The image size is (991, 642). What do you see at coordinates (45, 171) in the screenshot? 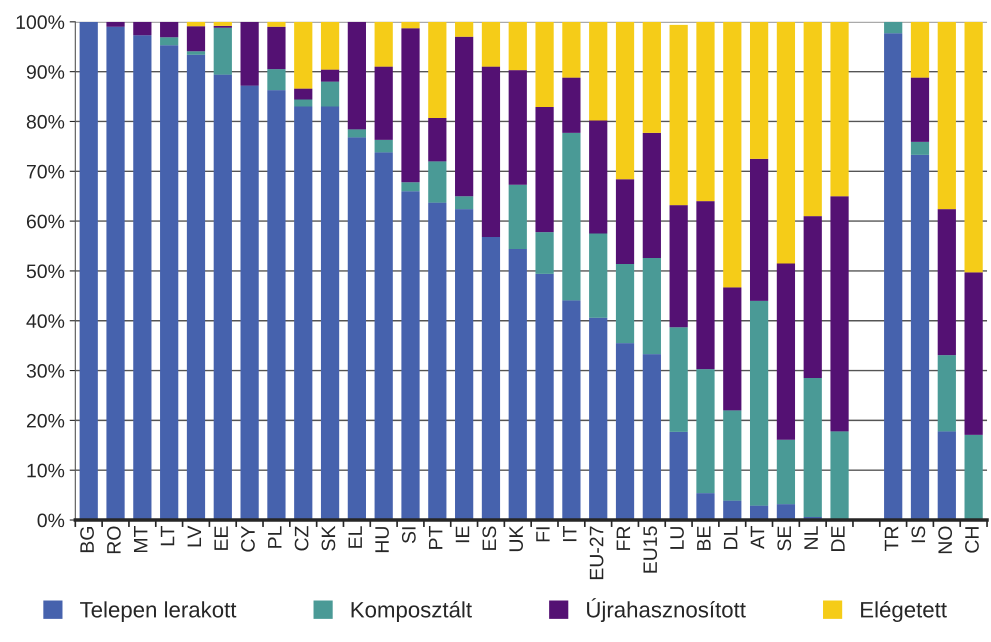
I see `y-tick-label: 70%` at bounding box center [45, 171].